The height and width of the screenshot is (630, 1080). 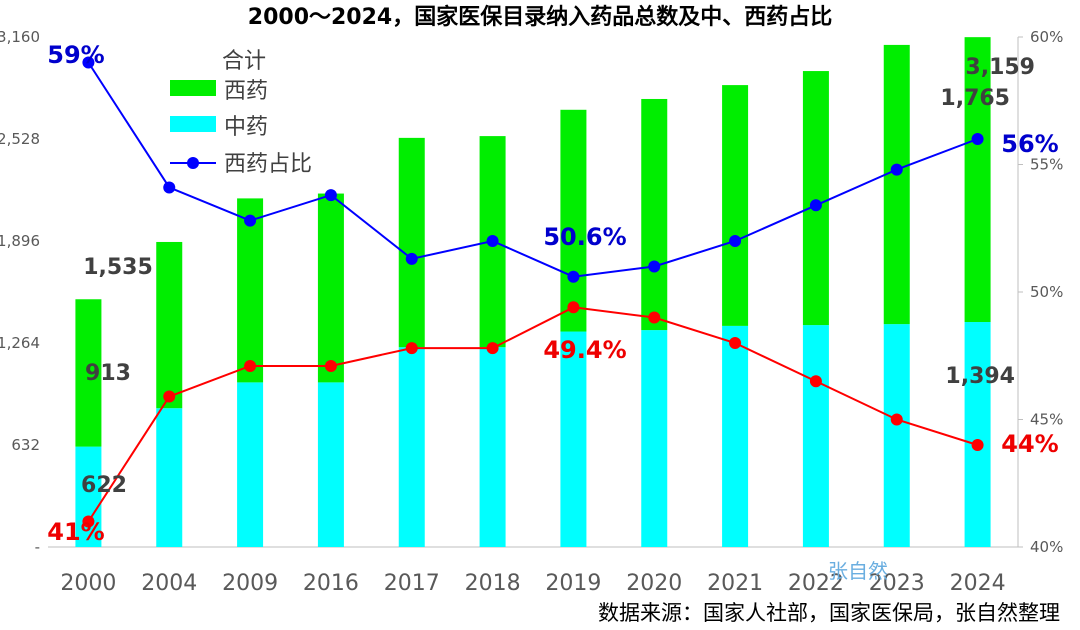 I want to click on y-tick-right: 55%, so click(x=1046, y=165).